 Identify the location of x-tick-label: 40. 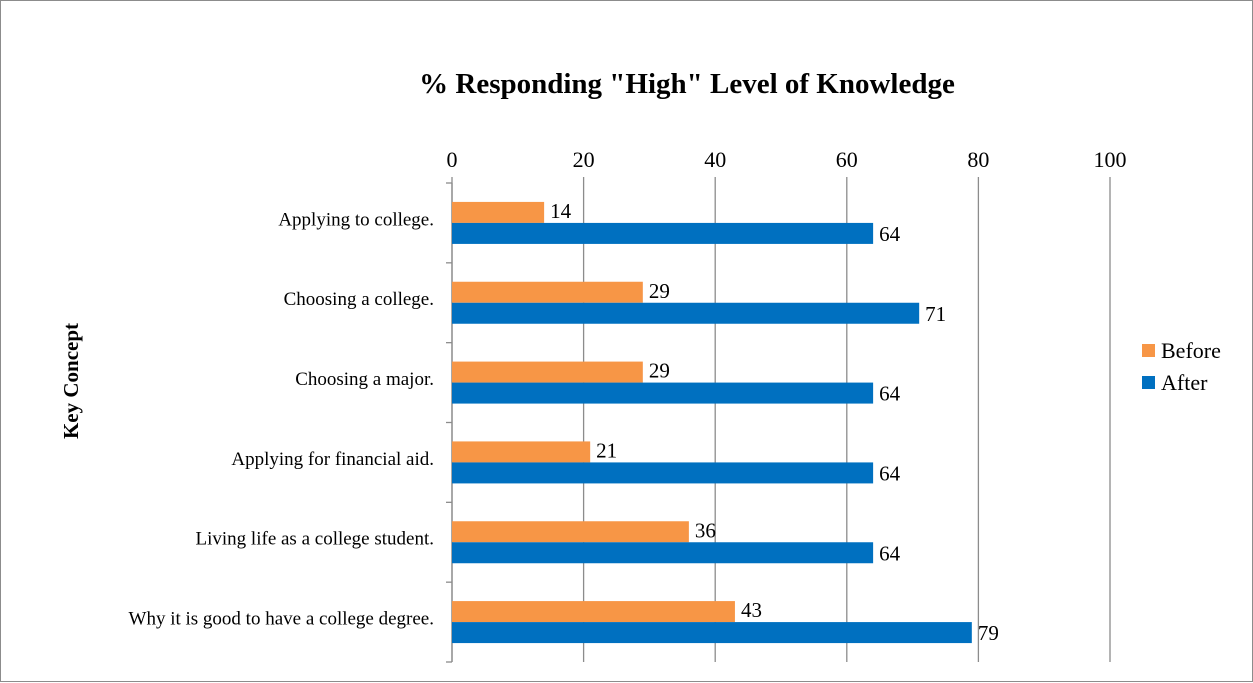
(715, 159).